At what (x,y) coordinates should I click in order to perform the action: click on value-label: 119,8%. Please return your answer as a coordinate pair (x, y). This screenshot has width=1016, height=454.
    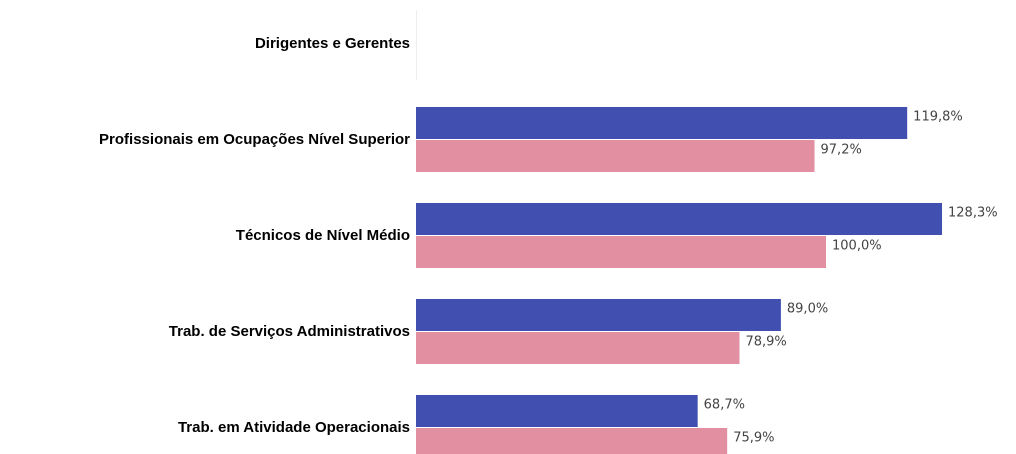
    Looking at the image, I should click on (938, 117).